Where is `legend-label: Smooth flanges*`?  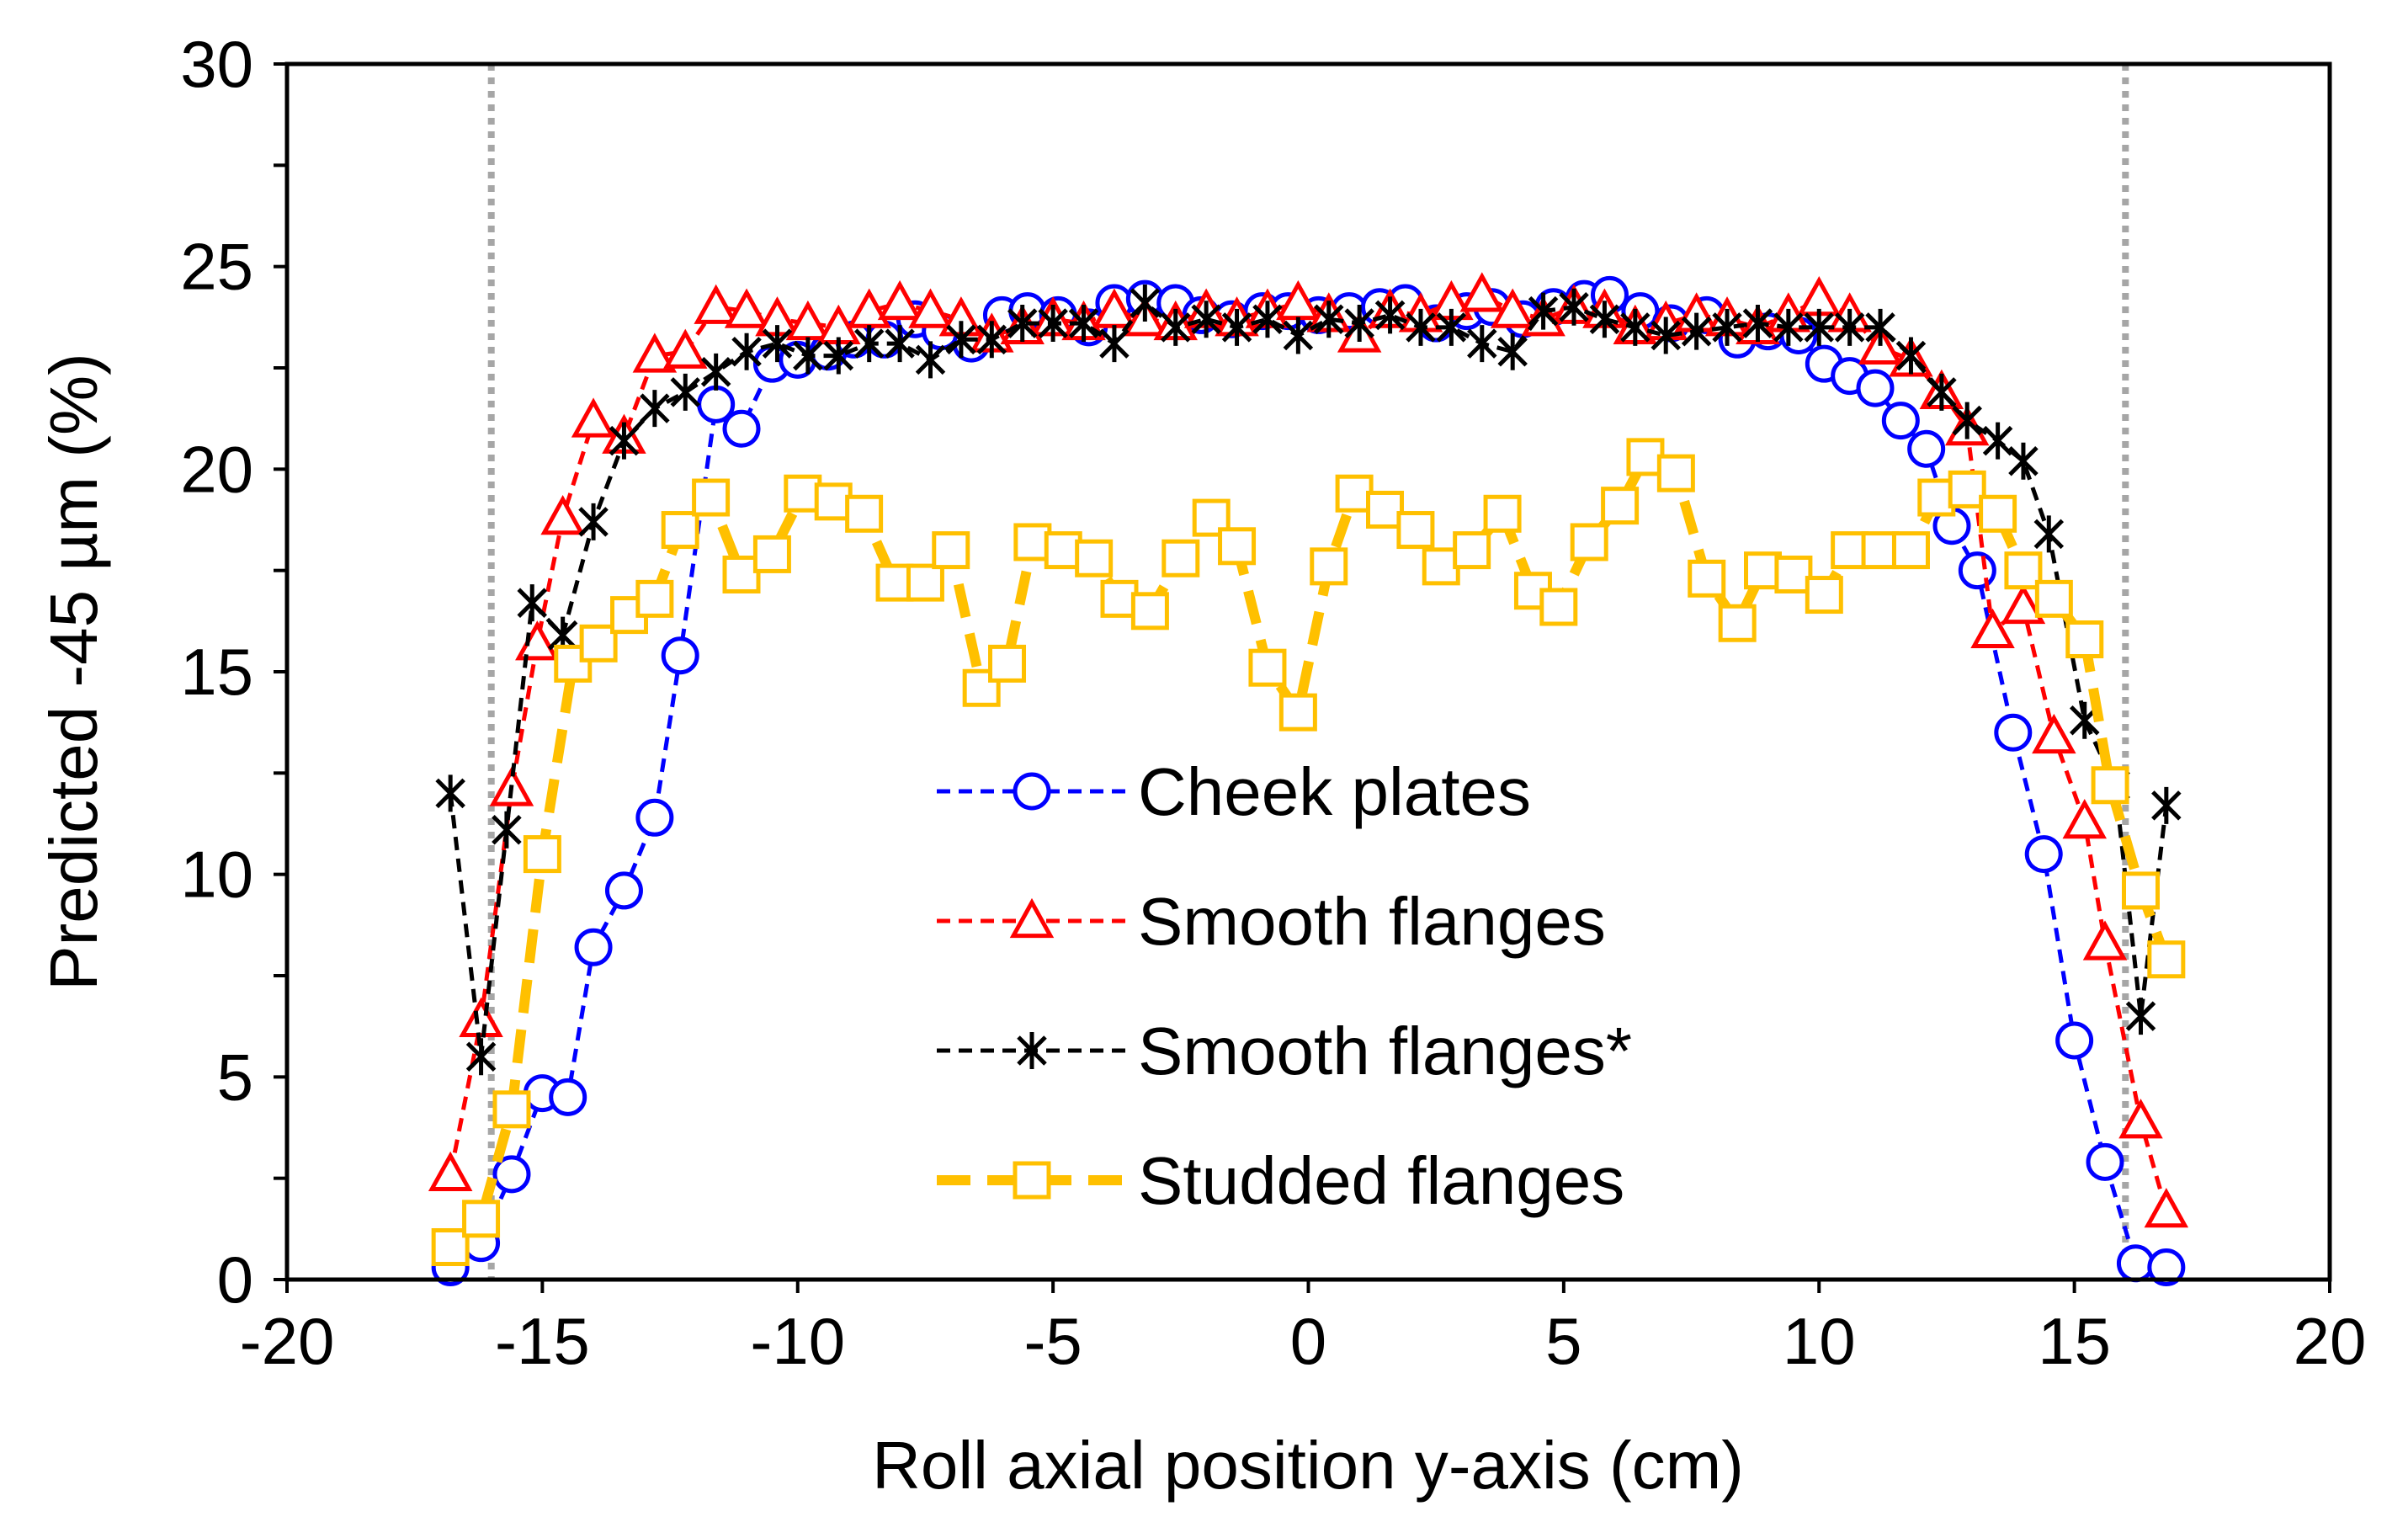 legend-label: Smooth flanges* is located at coordinates (1385, 1051).